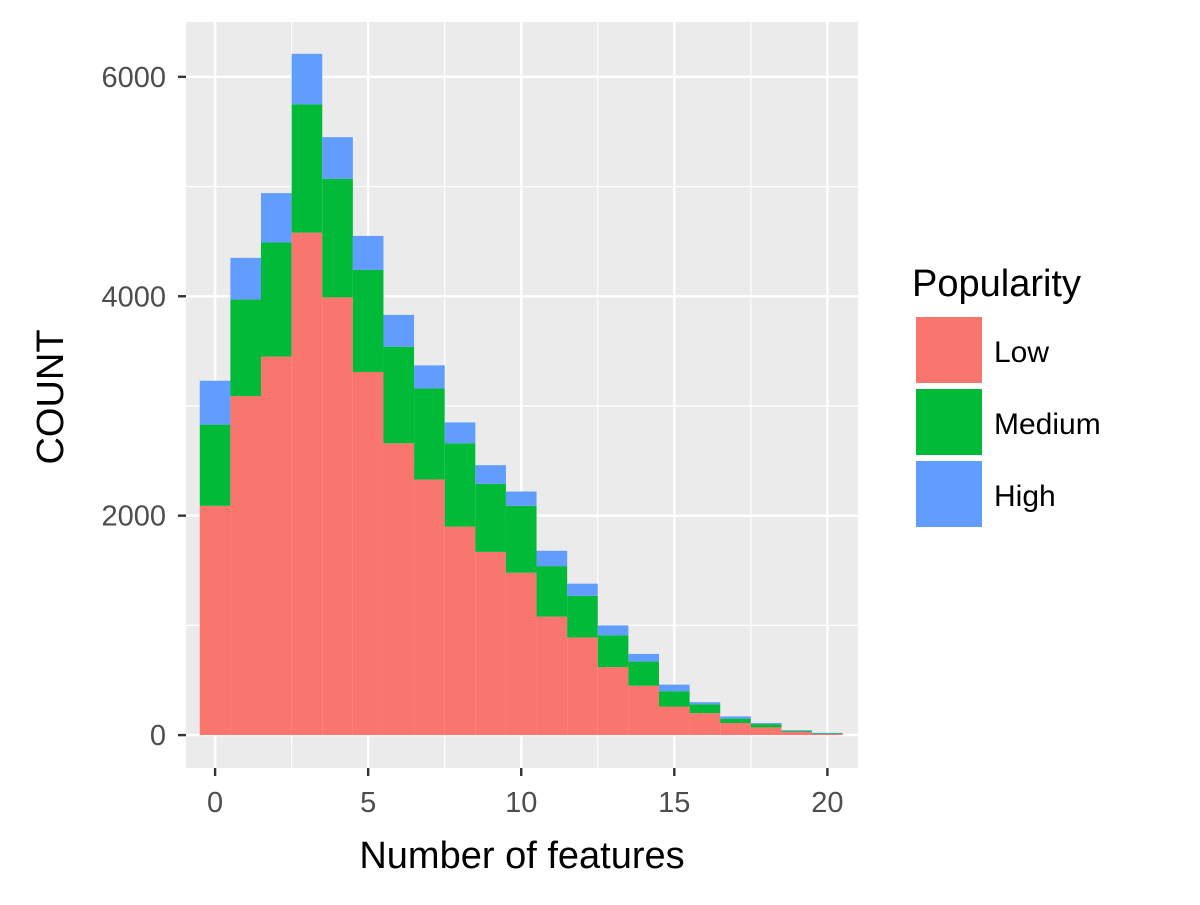 The height and width of the screenshot is (905, 1200). I want to click on x-tick-label: 20, so click(827, 803).